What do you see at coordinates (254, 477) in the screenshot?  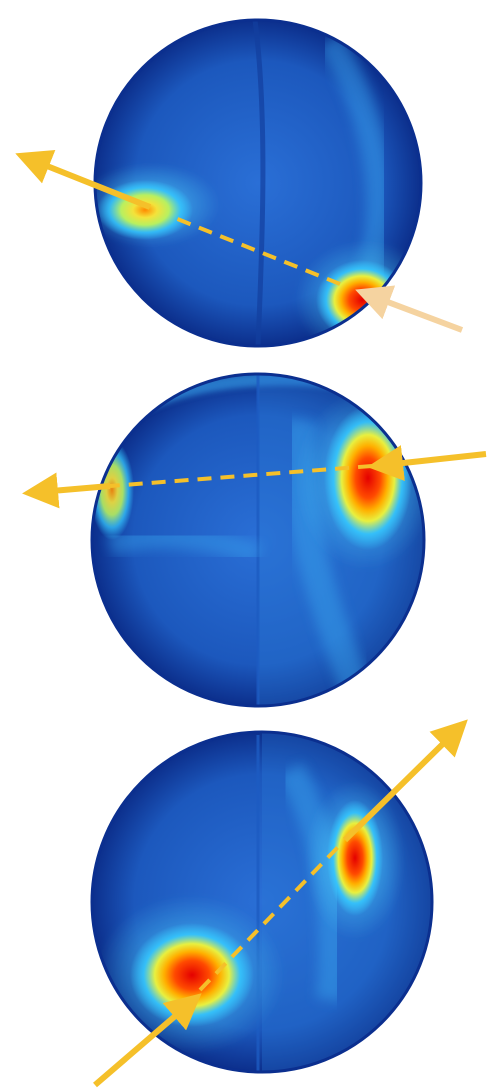 I see `sphere-middle-arrows` at bounding box center [254, 477].